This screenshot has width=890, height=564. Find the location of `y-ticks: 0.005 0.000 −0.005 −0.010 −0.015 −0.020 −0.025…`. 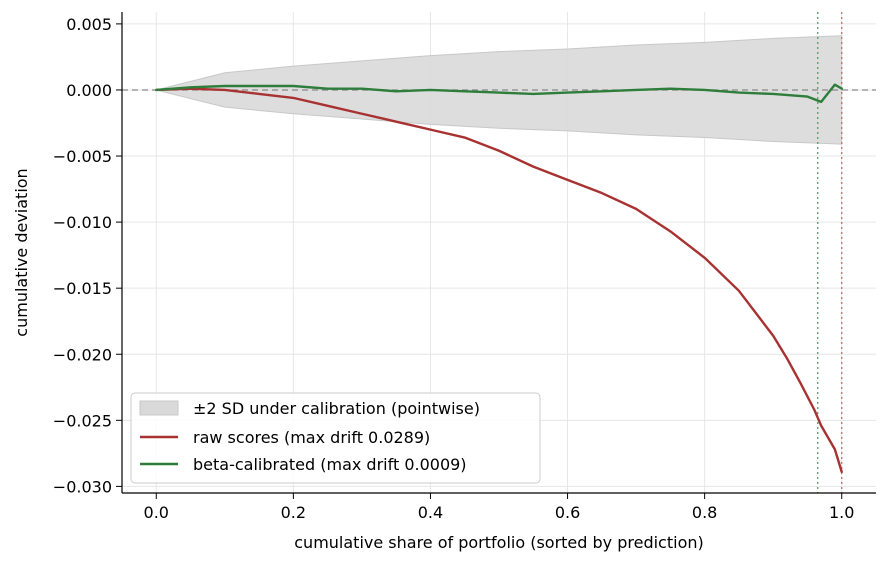

y-ticks: 0.005 0.000 −0.005 −0.010 −0.015 −0.020 −0.025… is located at coordinates (87, 255).